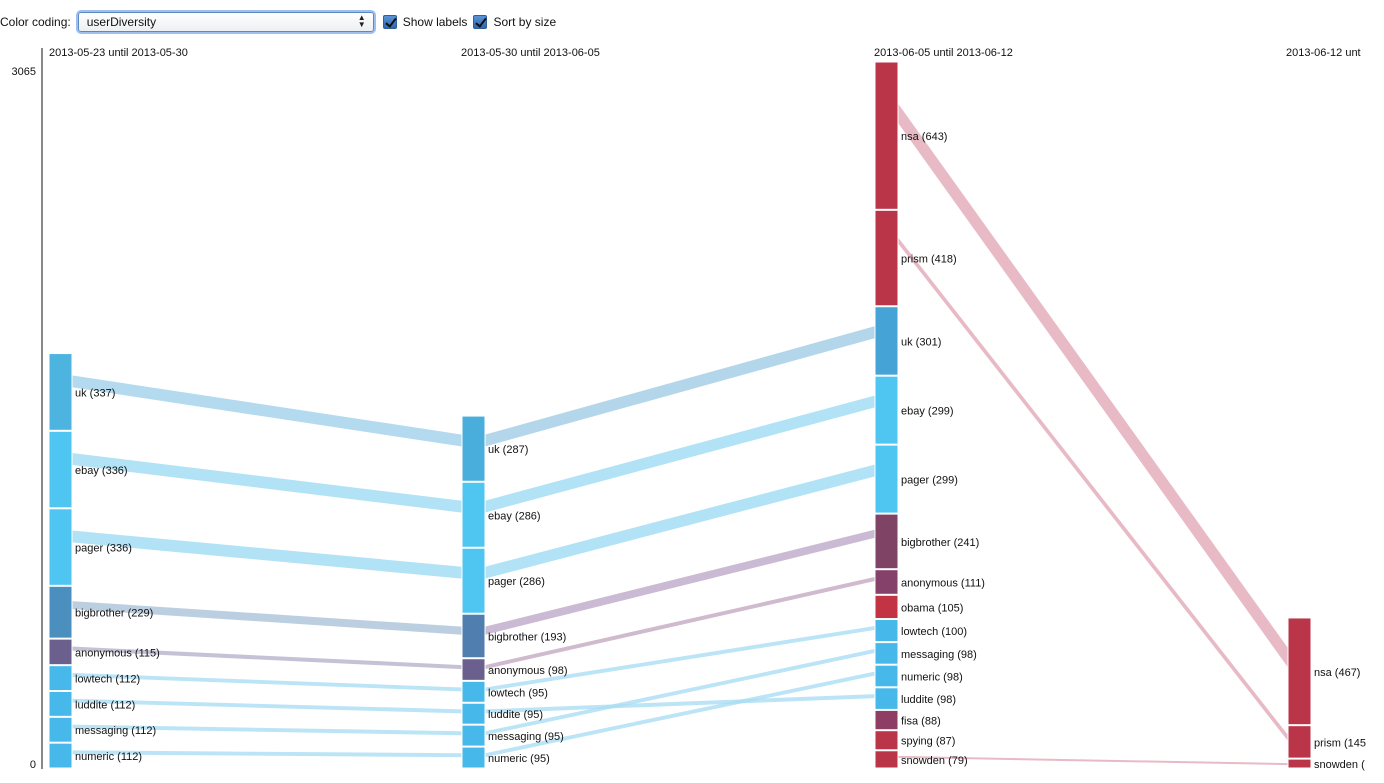  I want to click on show-labels-label: Show labels, so click(435, 22).